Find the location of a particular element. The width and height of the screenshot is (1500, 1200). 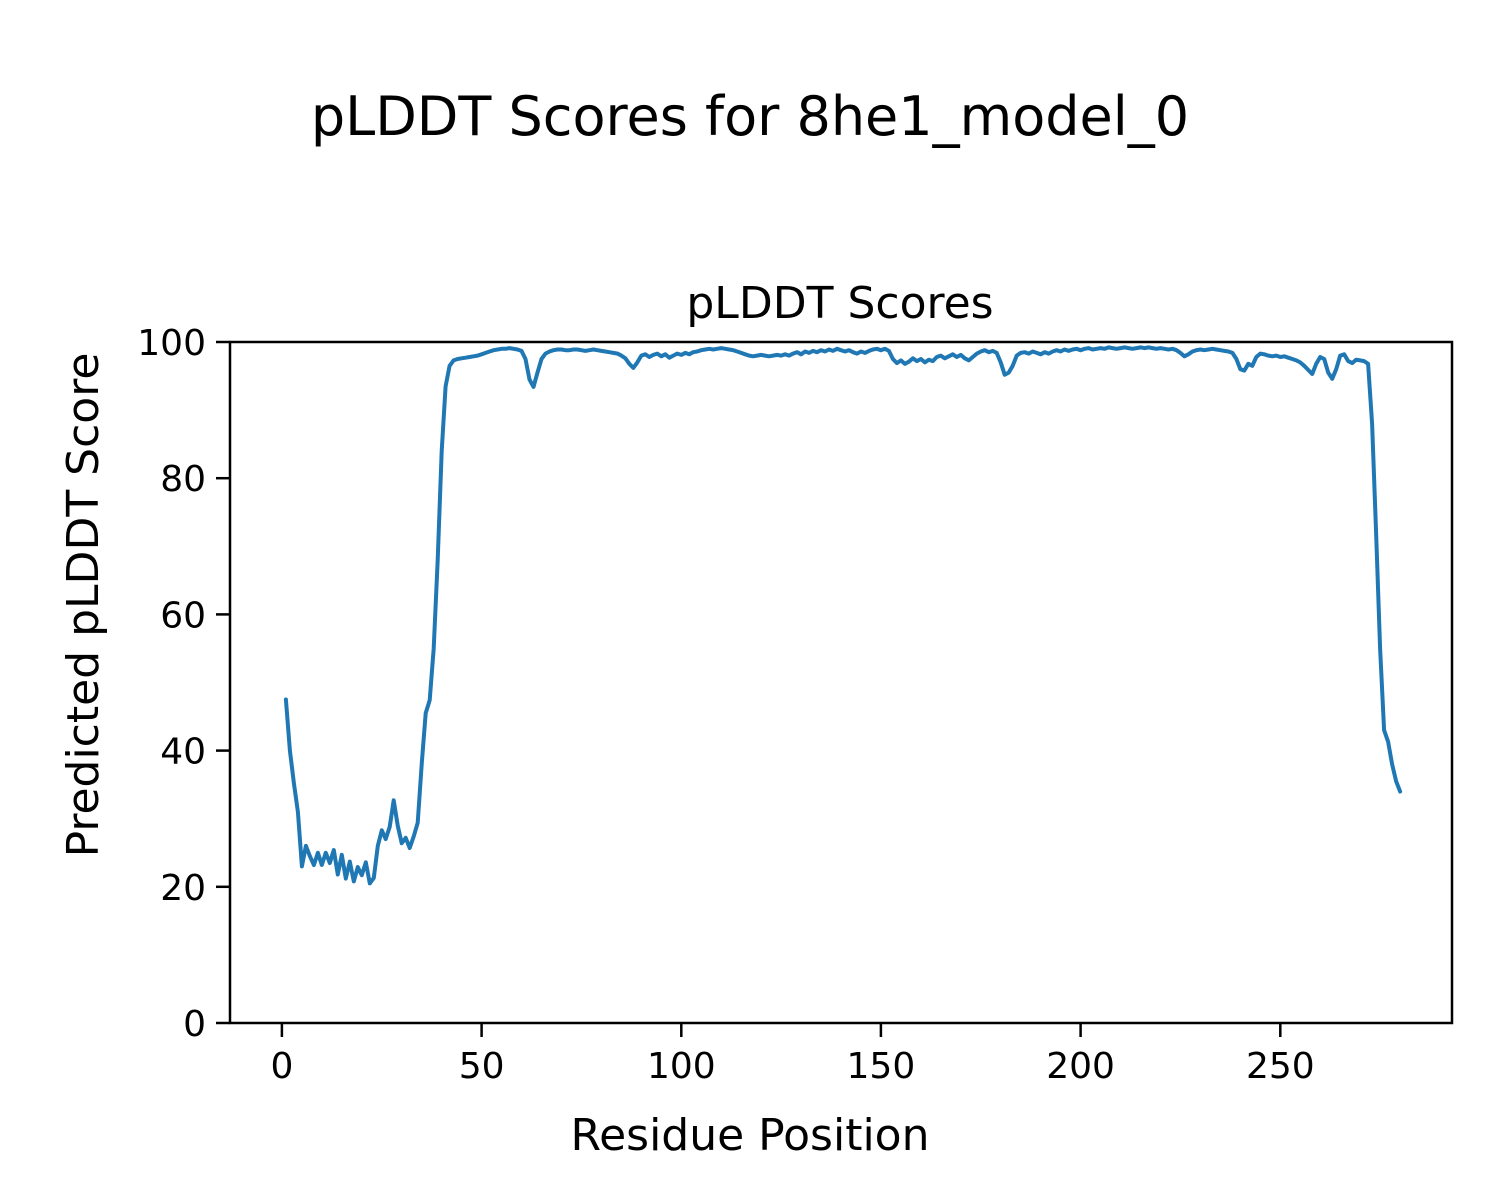

x-axis-tick-label: 150 is located at coordinates (881, 1066).